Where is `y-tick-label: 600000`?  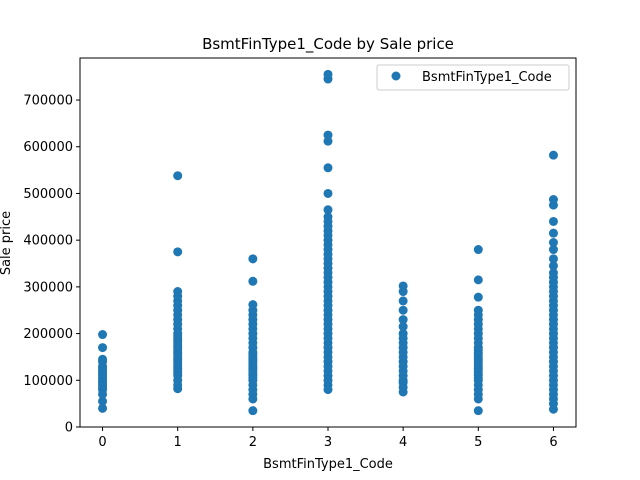
y-tick-label: 600000 is located at coordinates (48, 147).